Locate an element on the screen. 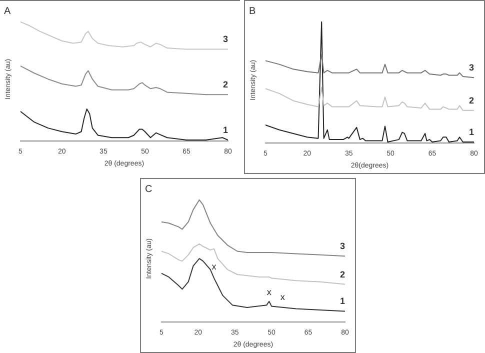 Image resolution: width=485 pixels, height=353 pixels. chart-title: A is located at coordinates (7, 11).